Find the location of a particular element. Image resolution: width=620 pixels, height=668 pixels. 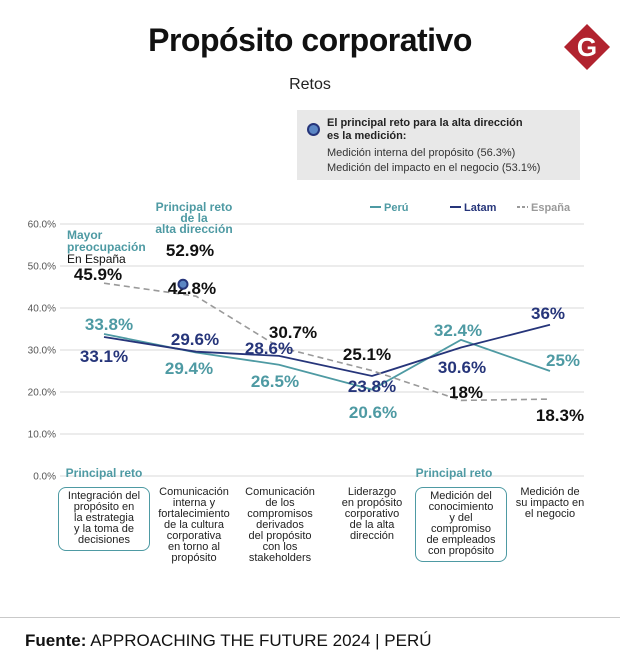

brand-logo: G is located at coordinates (587, 47).